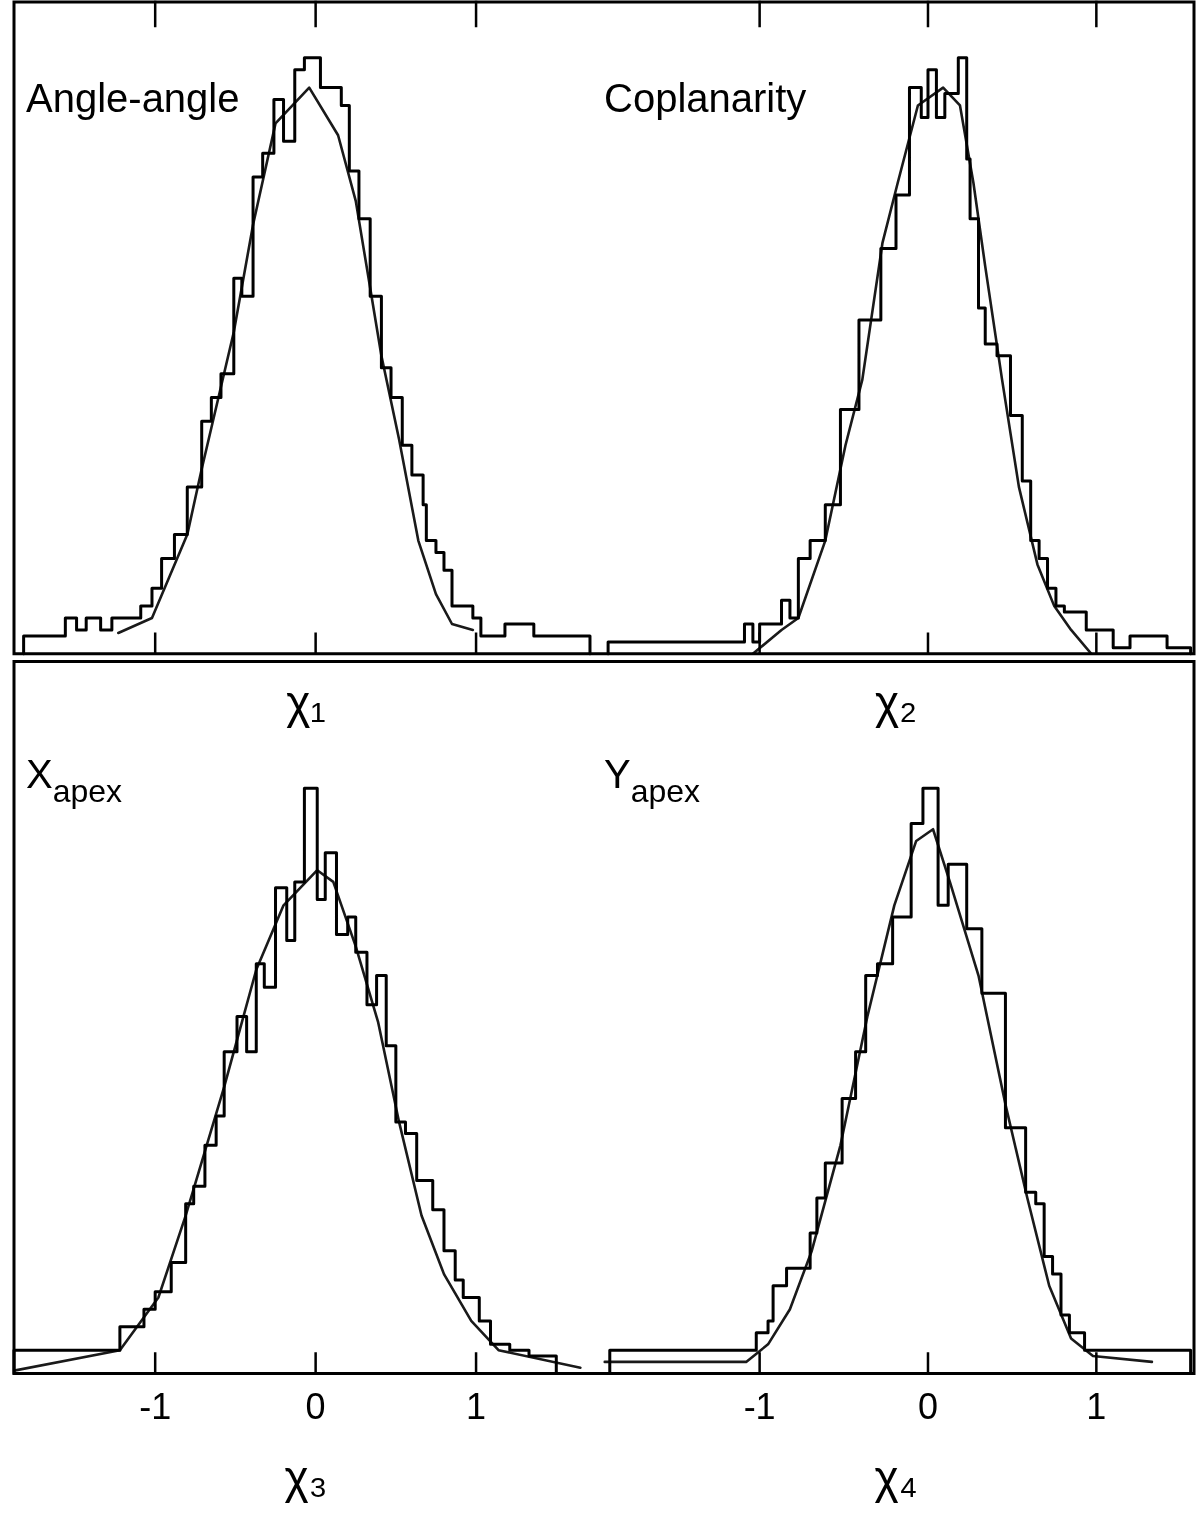  I want to click on annotation: Angle-angle, so click(133, 98).